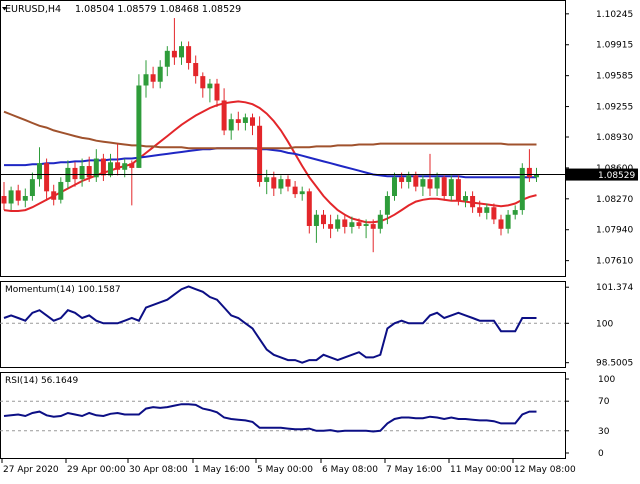 The image size is (640, 484). I want to click on price-tick-label: 1.08270, so click(614, 200).